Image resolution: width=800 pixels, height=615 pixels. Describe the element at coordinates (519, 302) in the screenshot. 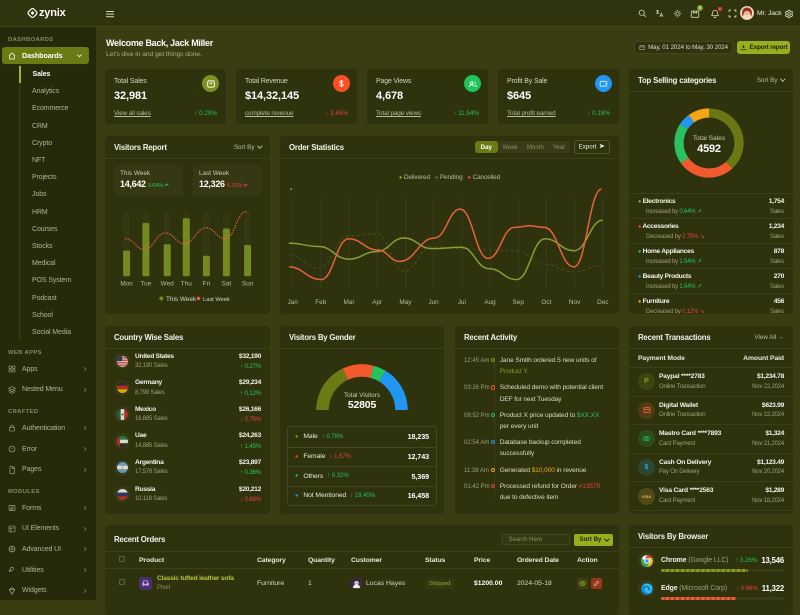

I see `svg-text: Sep` at that location.